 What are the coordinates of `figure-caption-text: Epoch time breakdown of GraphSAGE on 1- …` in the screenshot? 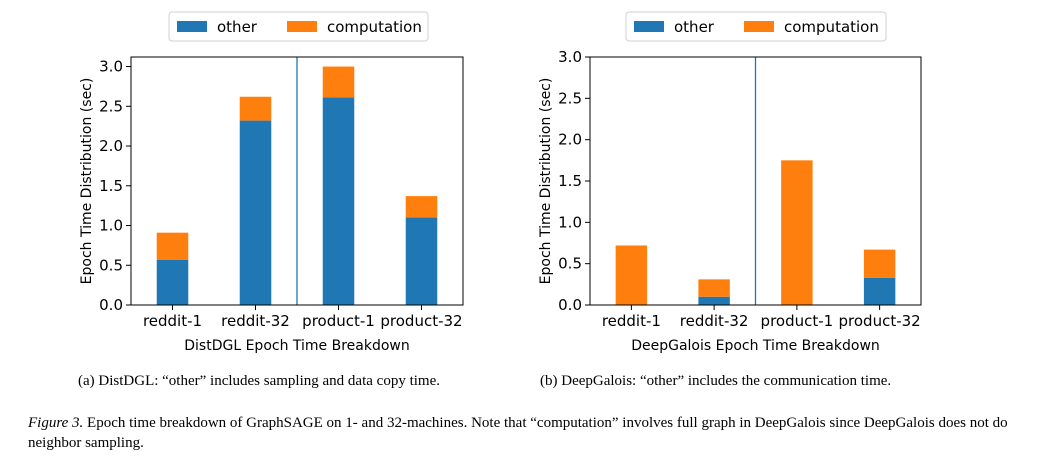 It's located at (518, 433).